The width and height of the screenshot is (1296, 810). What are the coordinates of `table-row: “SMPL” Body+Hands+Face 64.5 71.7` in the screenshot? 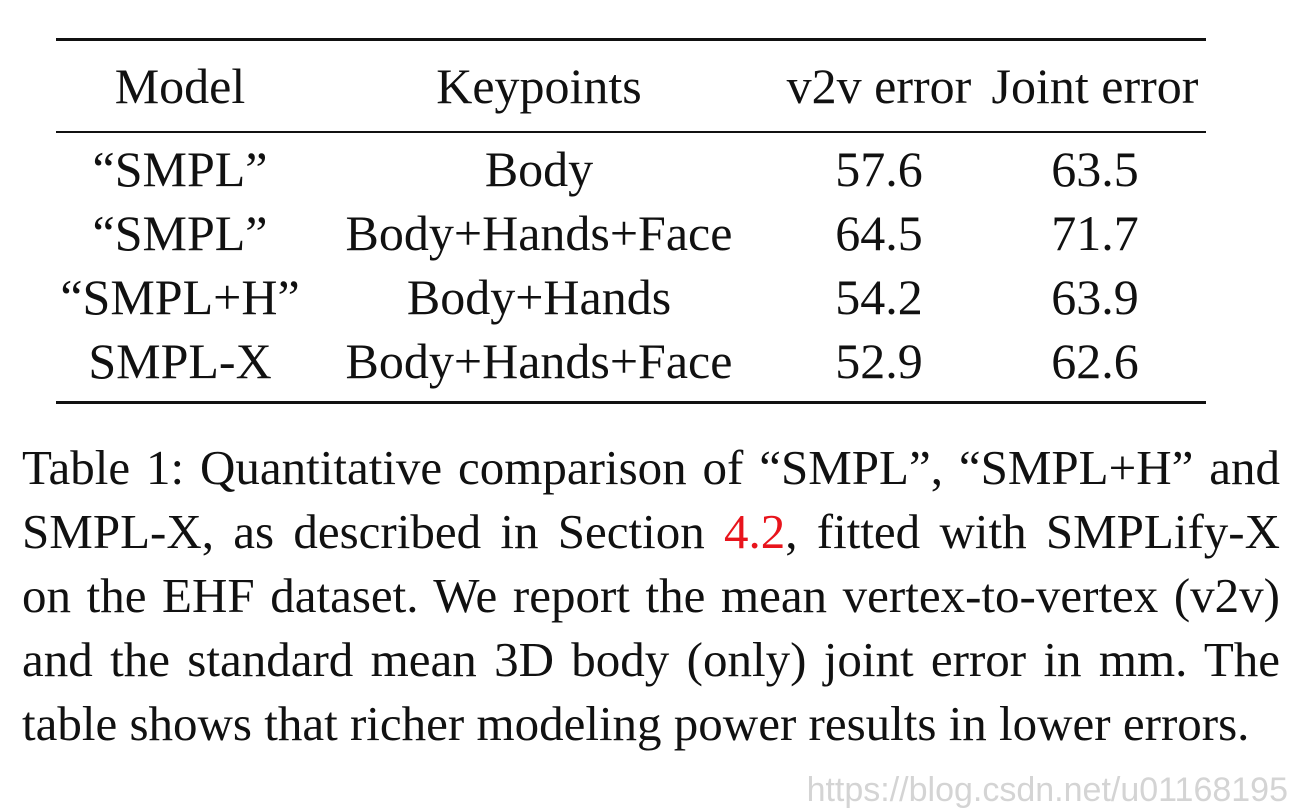 It's located at (631, 233).